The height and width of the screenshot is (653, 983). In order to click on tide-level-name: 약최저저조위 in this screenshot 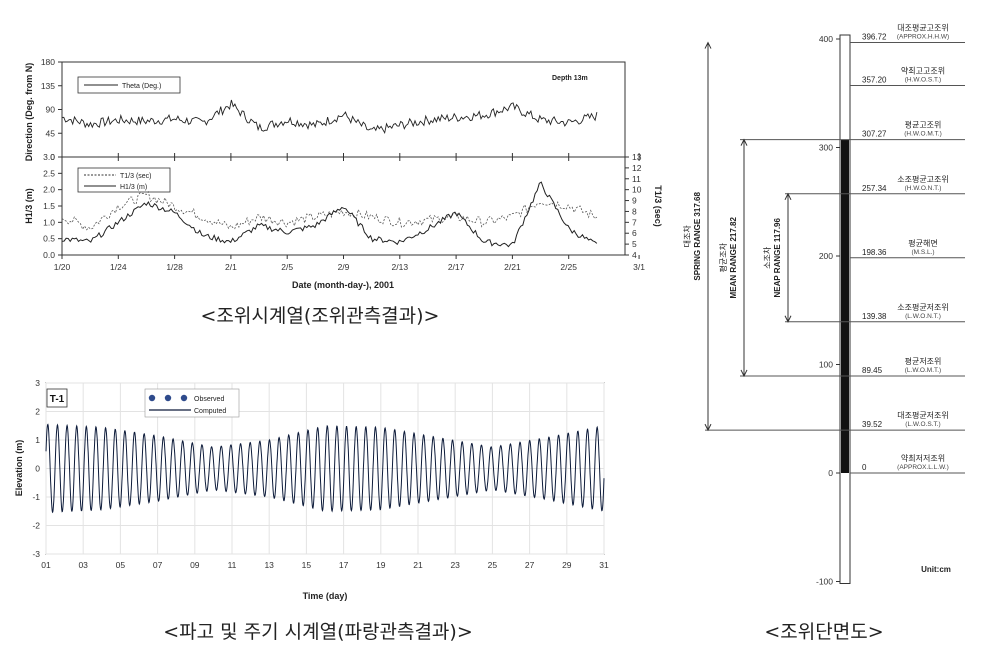, I will do `click(923, 458)`.